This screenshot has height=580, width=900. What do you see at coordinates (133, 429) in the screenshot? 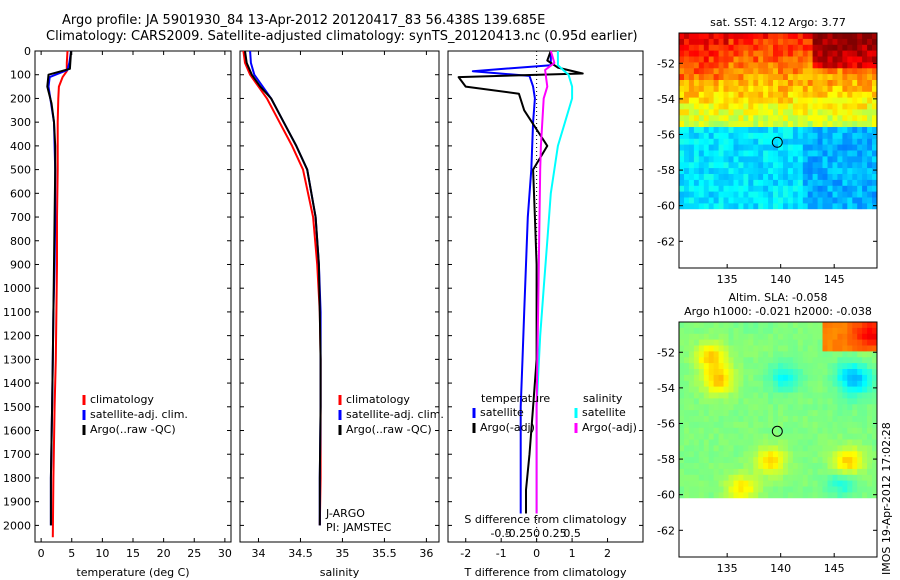
I see `temperature-legend-2-label: Argo(..raw -QC)` at bounding box center [133, 429].